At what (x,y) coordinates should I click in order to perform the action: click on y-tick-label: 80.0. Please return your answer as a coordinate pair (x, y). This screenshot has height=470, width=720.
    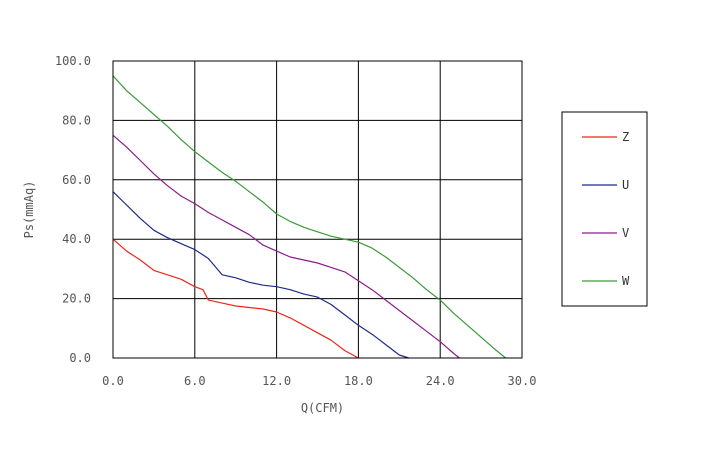
    Looking at the image, I should click on (76, 120).